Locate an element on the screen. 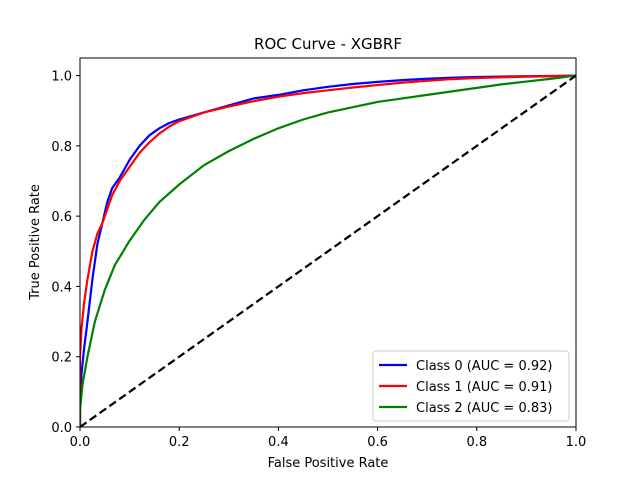 This screenshot has height=480, width=640. y-tick-label: 1.0 is located at coordinates (61, 77).